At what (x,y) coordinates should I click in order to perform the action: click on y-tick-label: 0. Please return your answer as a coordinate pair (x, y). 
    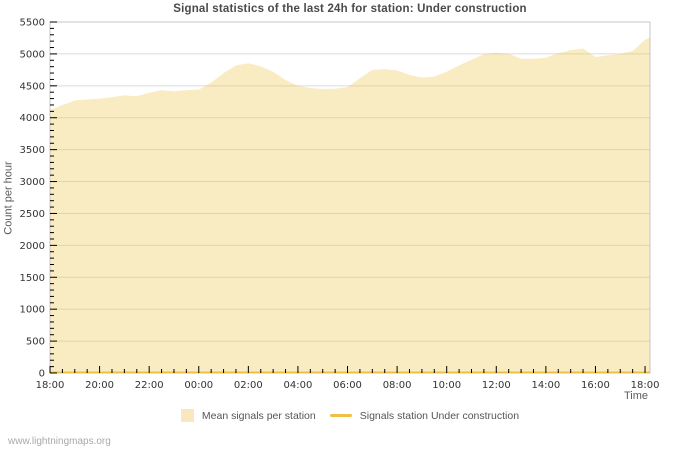
    Looking at the image, I should click on (42, 374).